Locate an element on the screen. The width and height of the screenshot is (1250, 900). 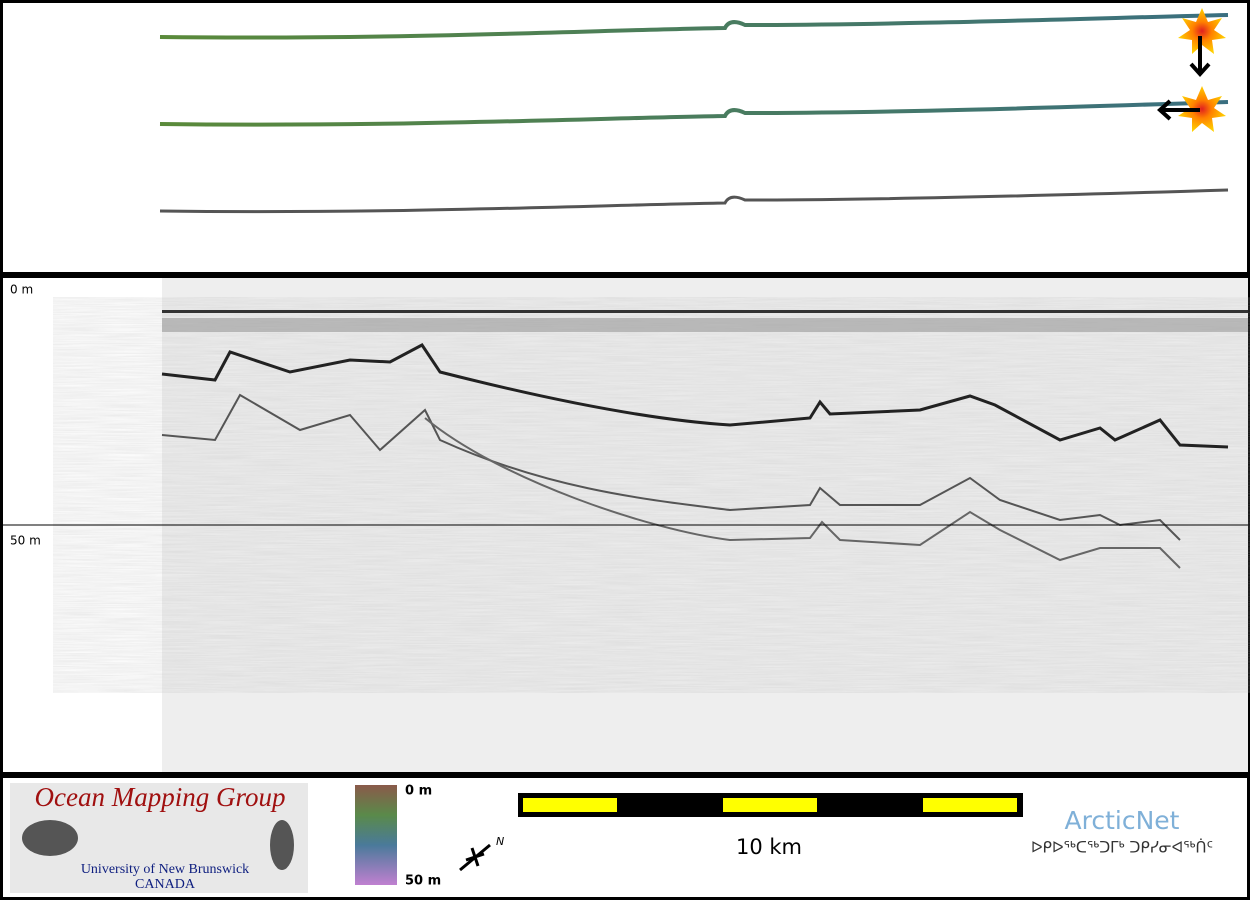
depth-label: 0 m is located at coordinates (21, 290).